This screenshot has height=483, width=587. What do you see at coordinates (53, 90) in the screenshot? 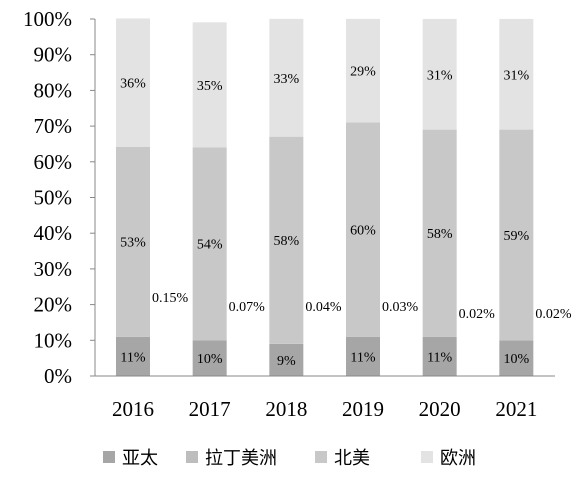
I see `y-tick-label: 80%` at bounding box center [53, 90].